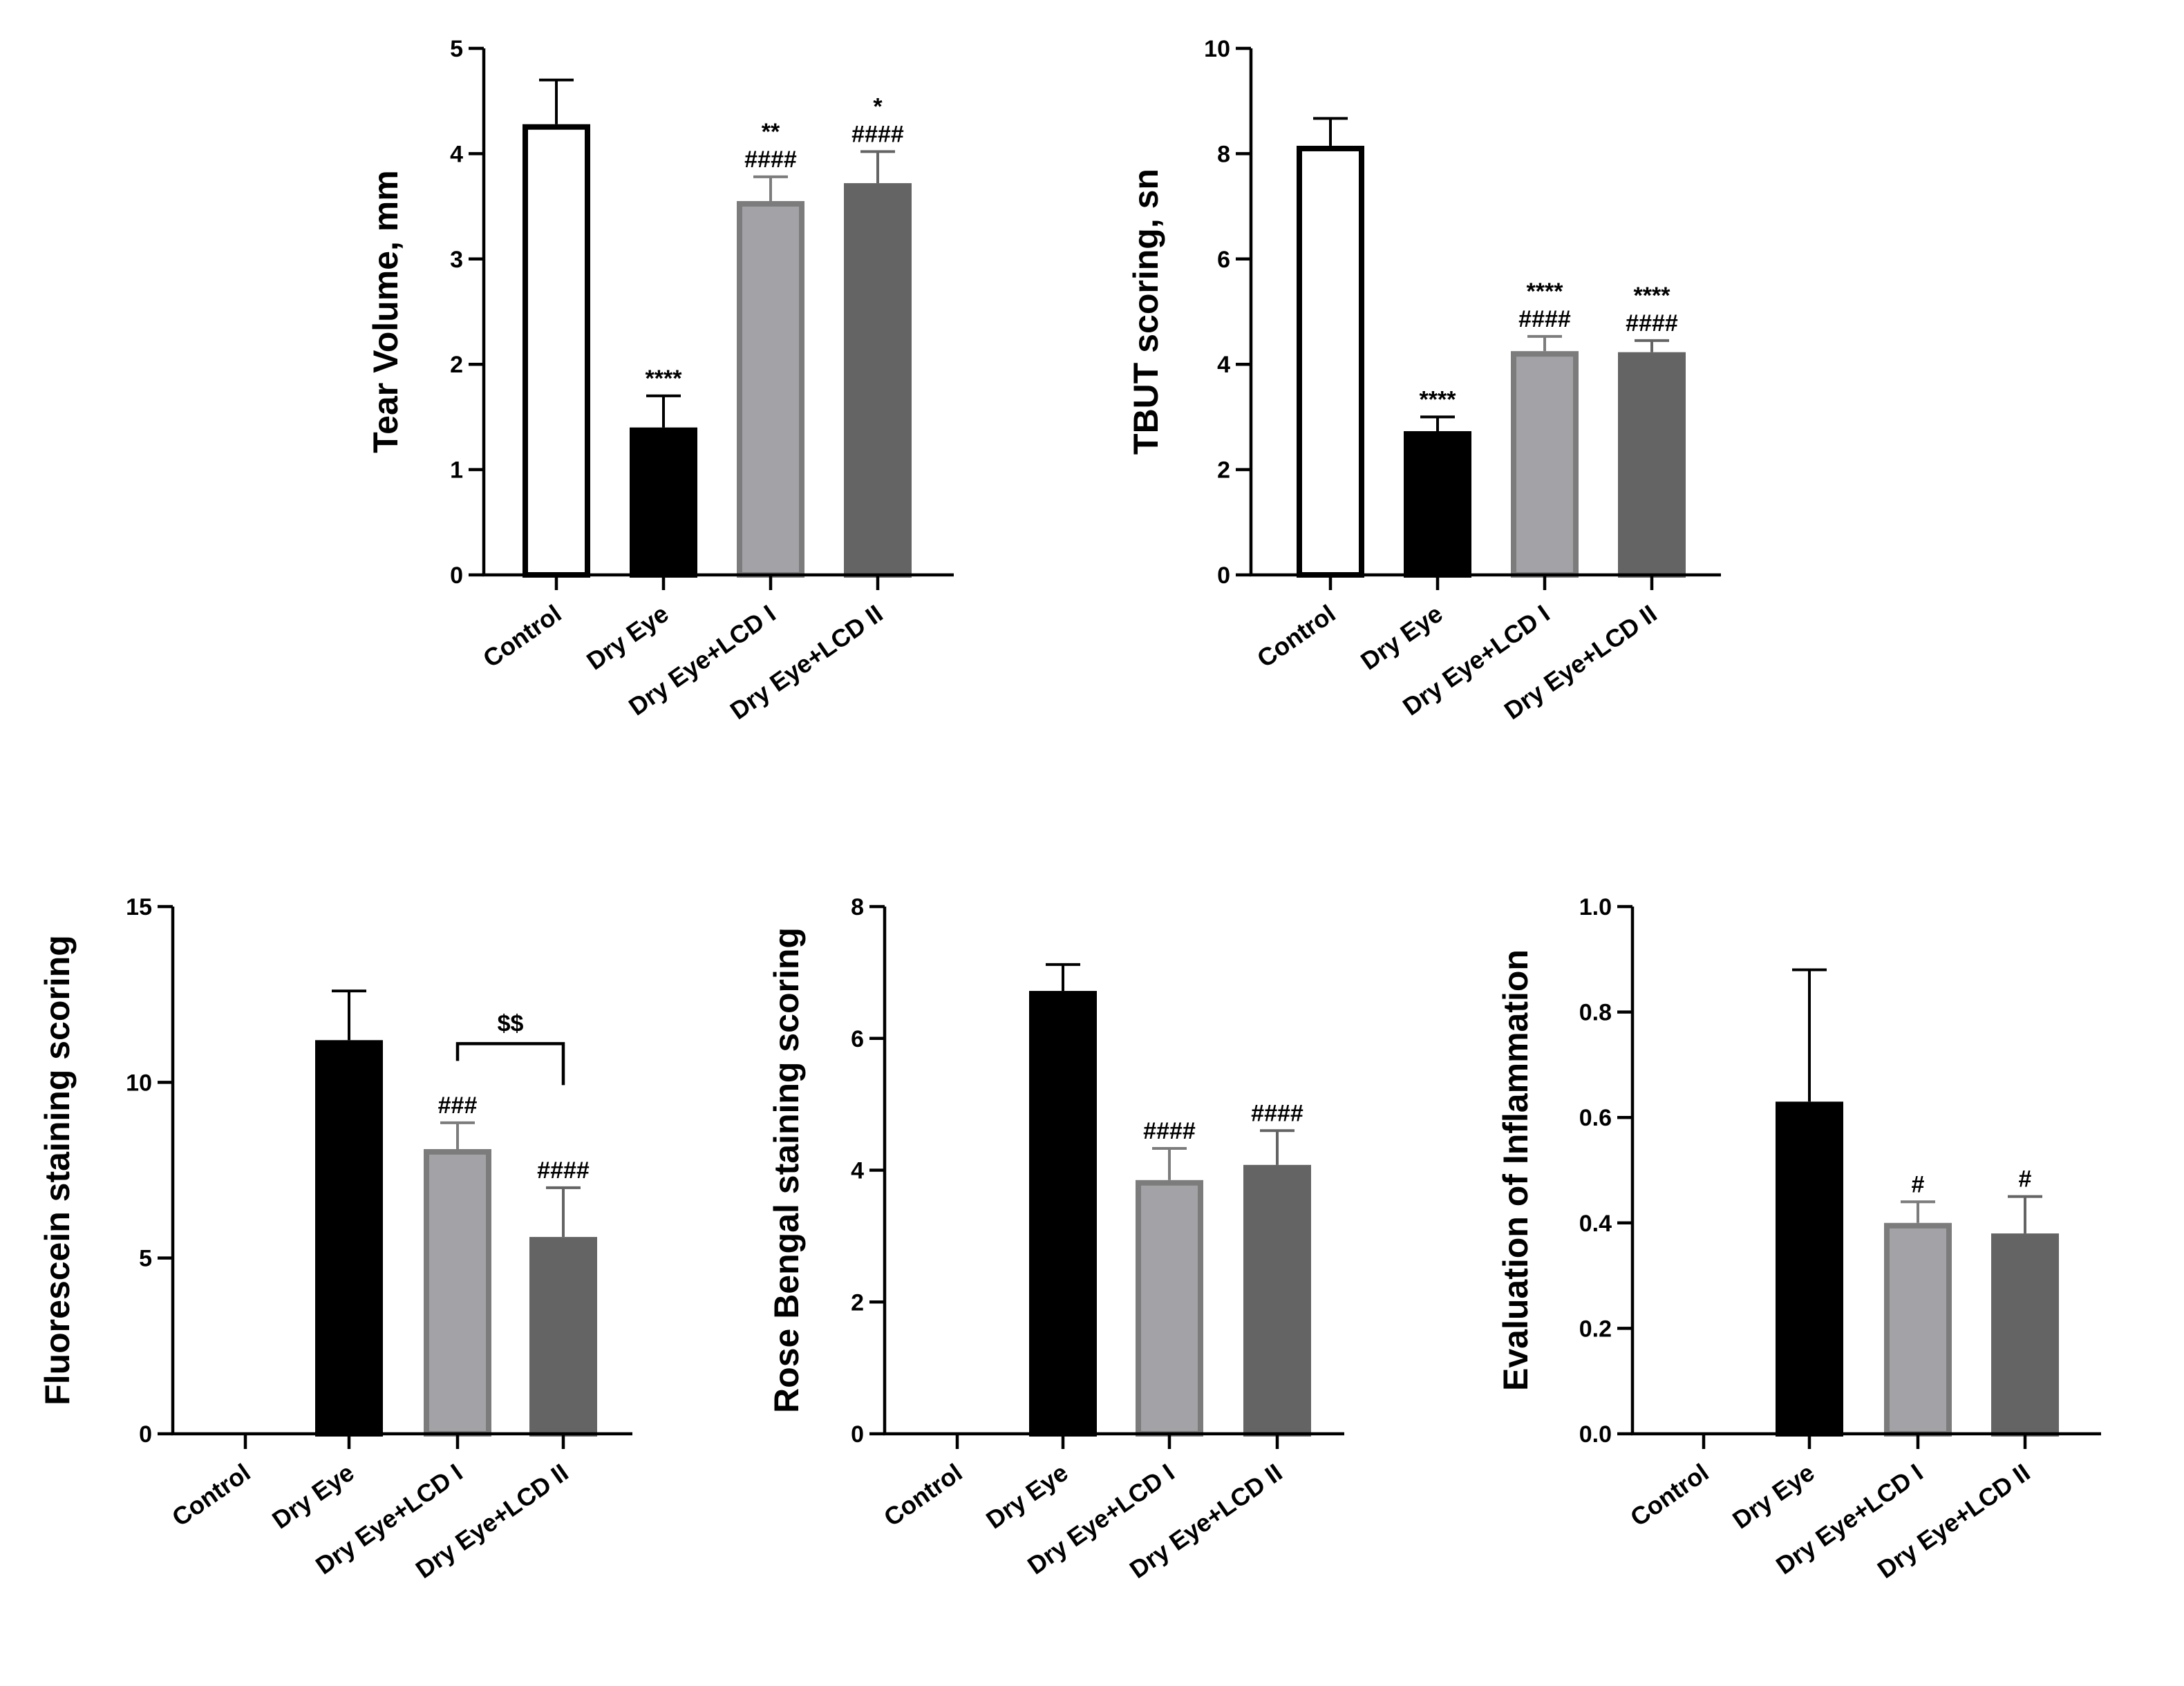 The height and width of the screenshot is (1686, 2184). Describe the element at coordinates (1595, 1013) in the screenshot. I see `y-tick-label: 0.8` at that location.